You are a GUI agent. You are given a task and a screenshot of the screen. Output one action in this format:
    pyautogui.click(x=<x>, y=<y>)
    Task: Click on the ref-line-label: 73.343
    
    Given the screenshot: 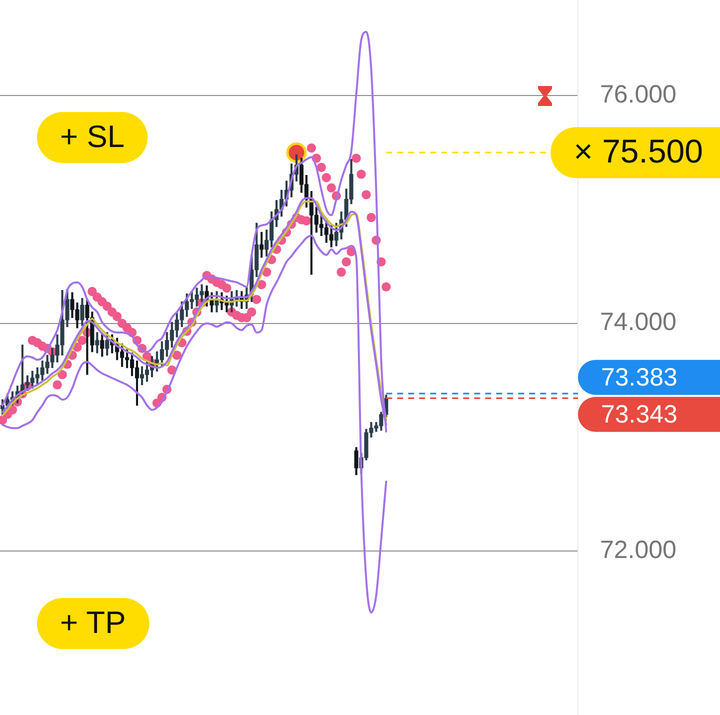 What is the action you would take?
    pyautogui.click(x=639, y=414)
    